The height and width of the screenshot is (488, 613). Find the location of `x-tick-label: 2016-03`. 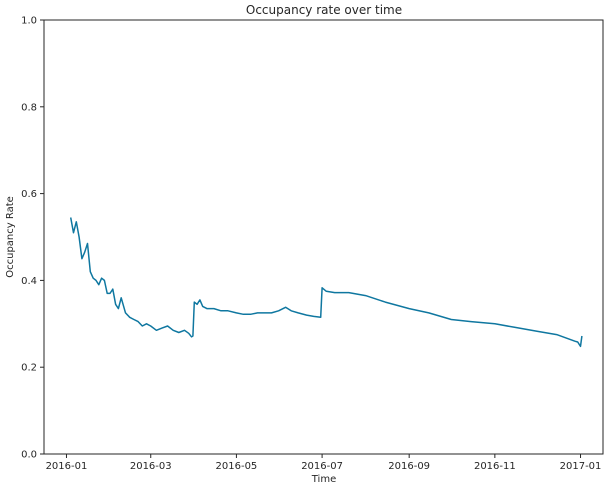

x-tick-label: 2016-03 is located at coordinates (151, 466).